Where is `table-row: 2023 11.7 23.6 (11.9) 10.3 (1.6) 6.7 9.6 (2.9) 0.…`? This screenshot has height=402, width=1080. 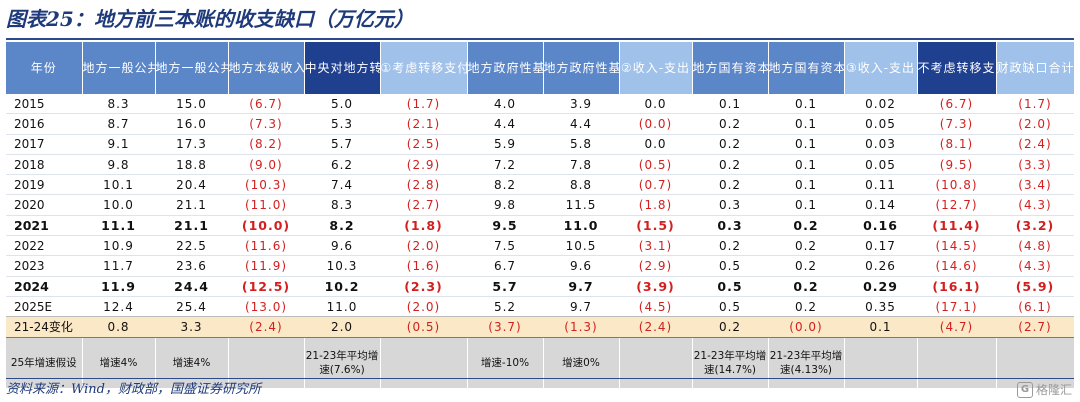 table-row: 2023 11.7 23.6 (11.9) 10.3 (1.6) 6.7 9.6 (2.9) 0.… is located at coordinates (540, 266).